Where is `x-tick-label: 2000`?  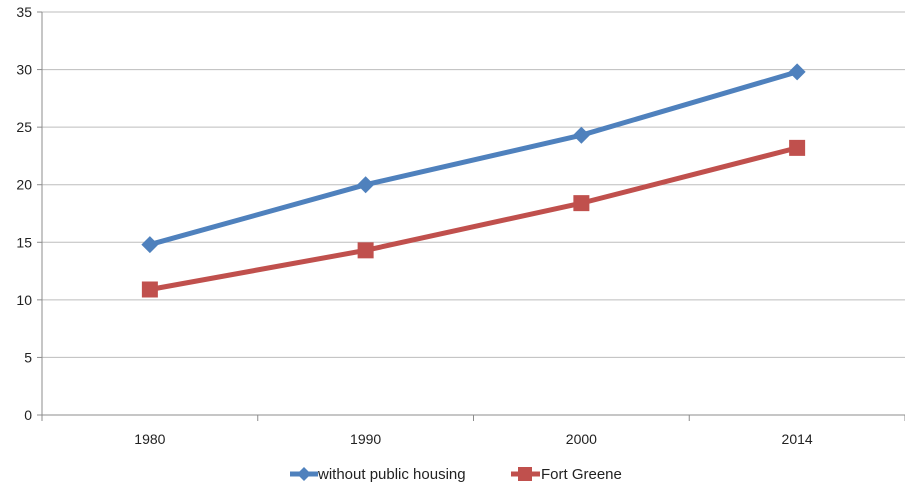
x-tick-label: 2000 is located at coordinates (581, 439).